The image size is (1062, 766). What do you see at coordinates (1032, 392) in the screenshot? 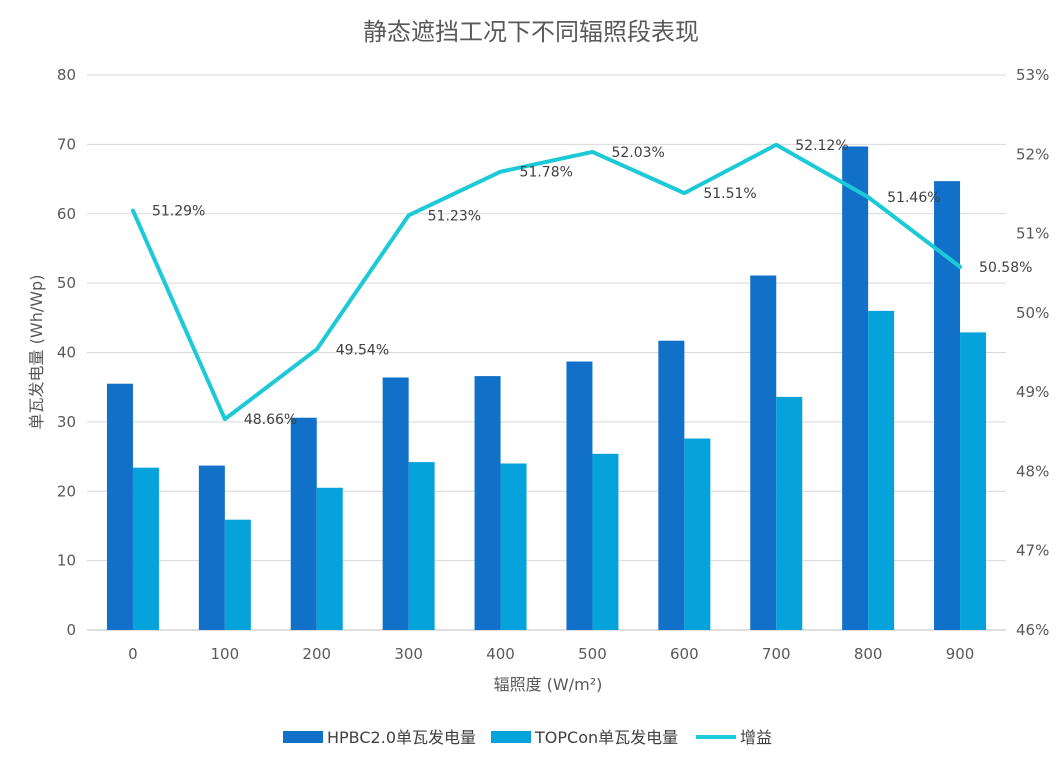
I see `y2-tick-label: 49%` at bounding box center [1032, 392].